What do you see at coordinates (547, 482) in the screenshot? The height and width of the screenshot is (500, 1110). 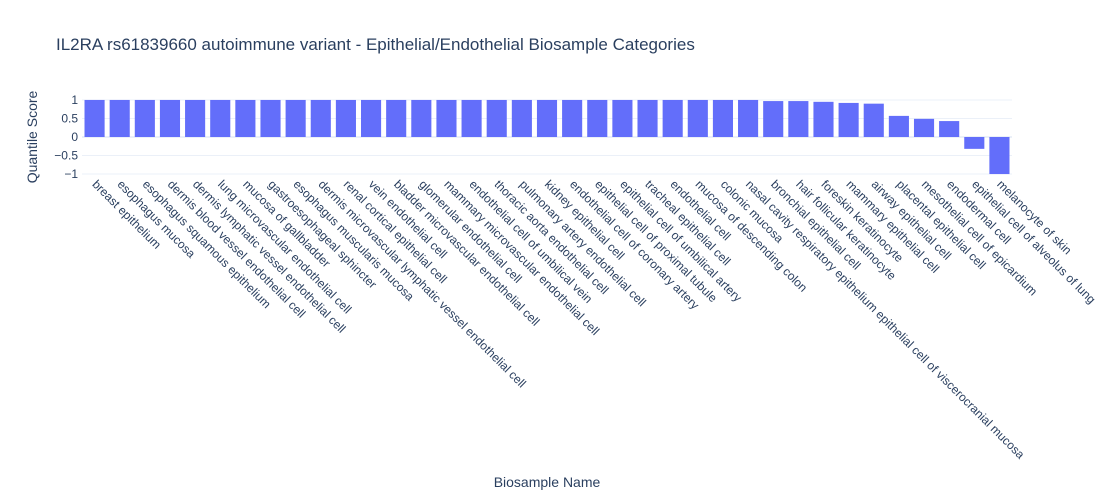 I see `x-axis-title: Biosample Name` at bounding box center [547, 482].